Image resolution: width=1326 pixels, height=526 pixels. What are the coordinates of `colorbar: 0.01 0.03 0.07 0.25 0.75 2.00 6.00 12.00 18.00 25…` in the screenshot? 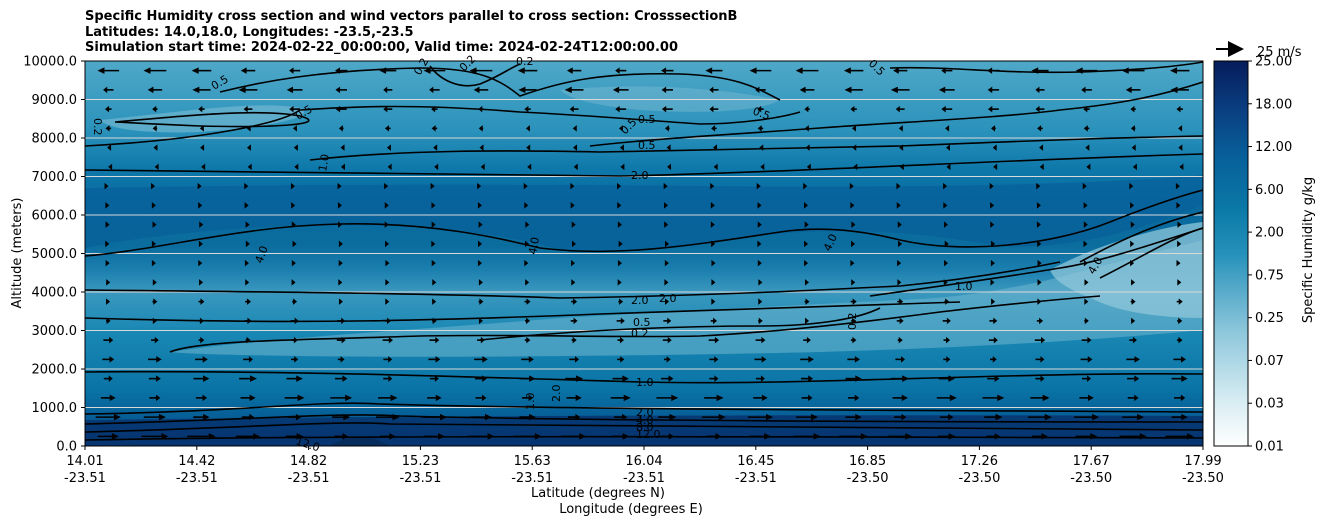 It's located at (1264, 255).